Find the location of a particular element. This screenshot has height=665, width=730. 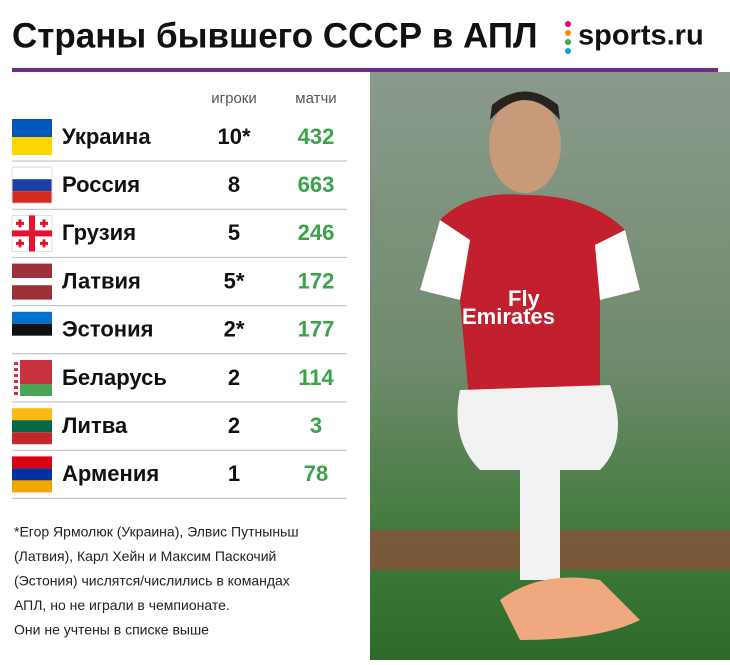

column-header: матчи is located at coordinates (315, 98).